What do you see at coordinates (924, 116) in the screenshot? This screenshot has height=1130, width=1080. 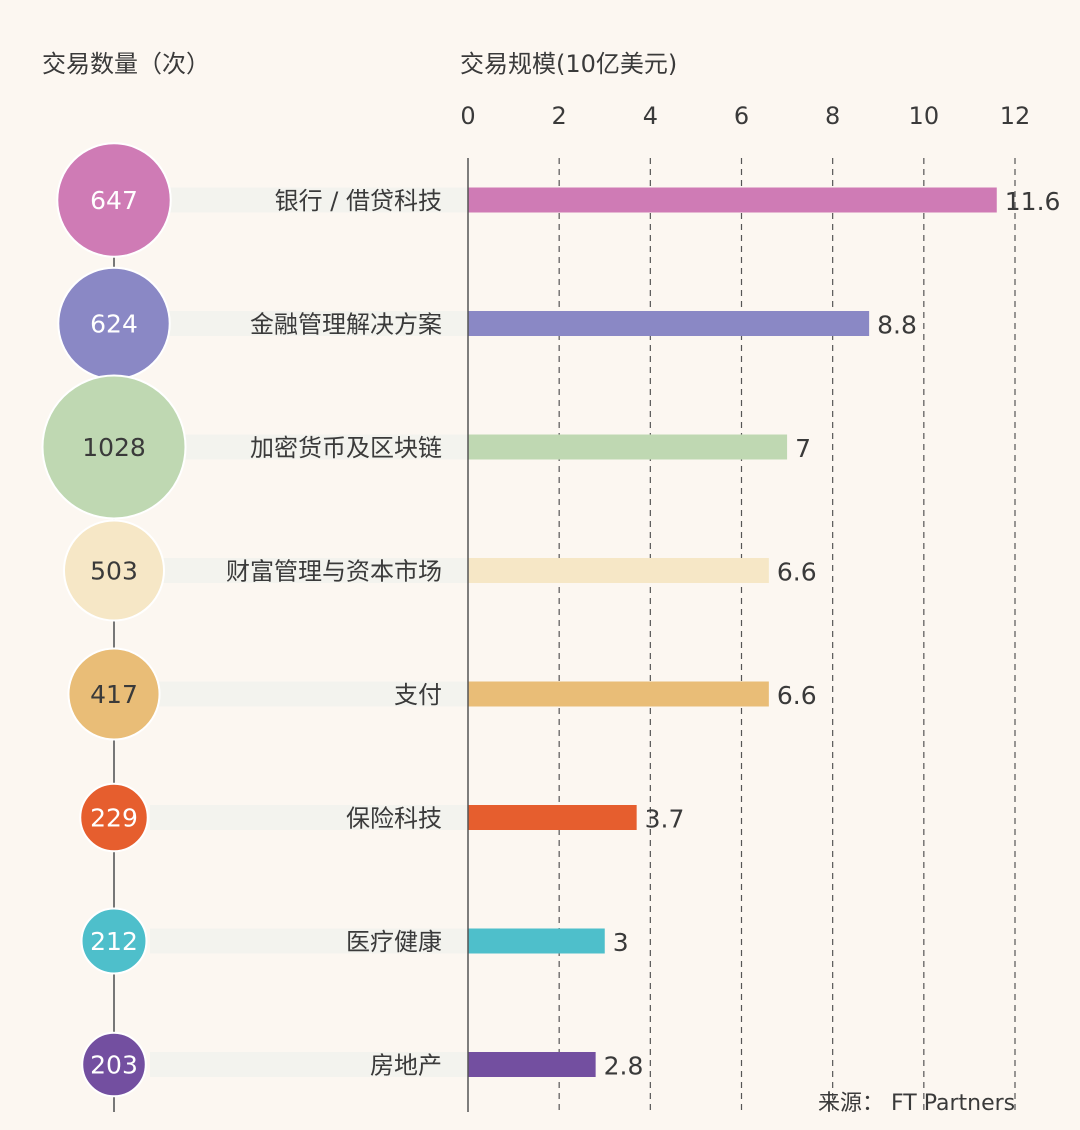 I see `x-tick-label: 10` at bounding box center [924, 116].